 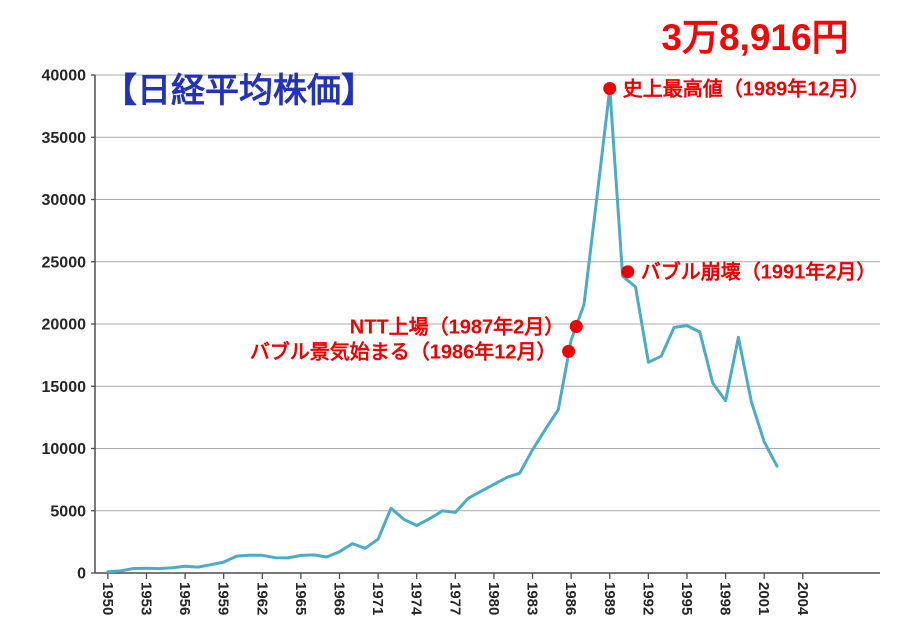 What do you see at coordinates (81, 574) in the screenshot?
I see `y-tick-label: 0` at bounding box center [81, 574].